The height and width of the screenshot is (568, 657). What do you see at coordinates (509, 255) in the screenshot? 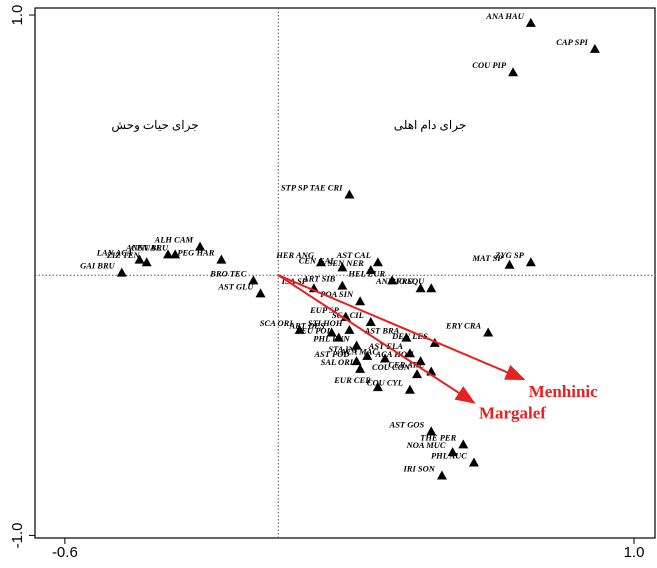
I see `point-label: ZYG SP` at bounding box center [509, 255].